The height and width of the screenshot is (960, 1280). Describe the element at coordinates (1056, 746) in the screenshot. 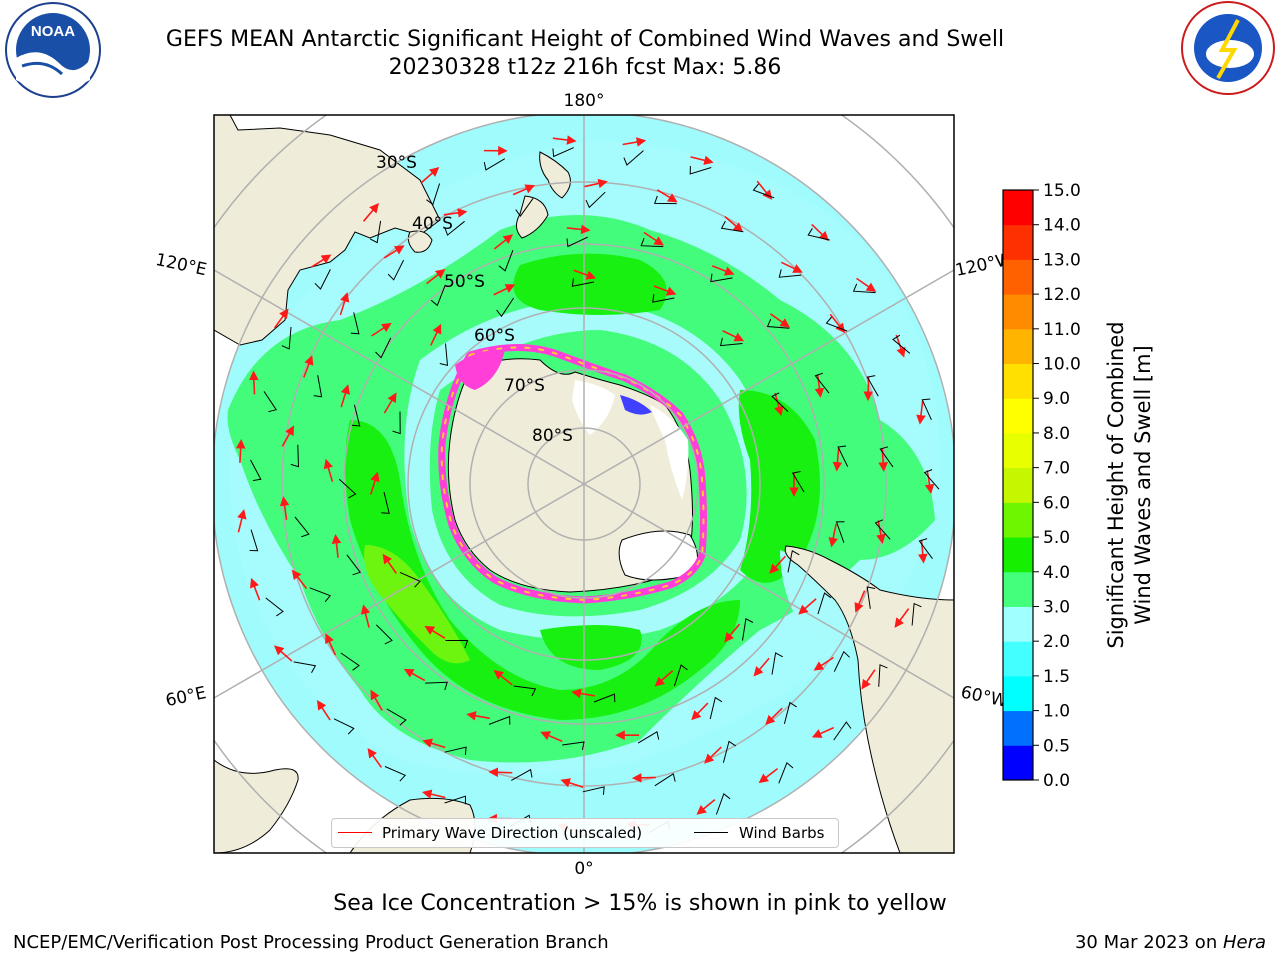

I see `colorbar-tick-label: 0.5` at that location.